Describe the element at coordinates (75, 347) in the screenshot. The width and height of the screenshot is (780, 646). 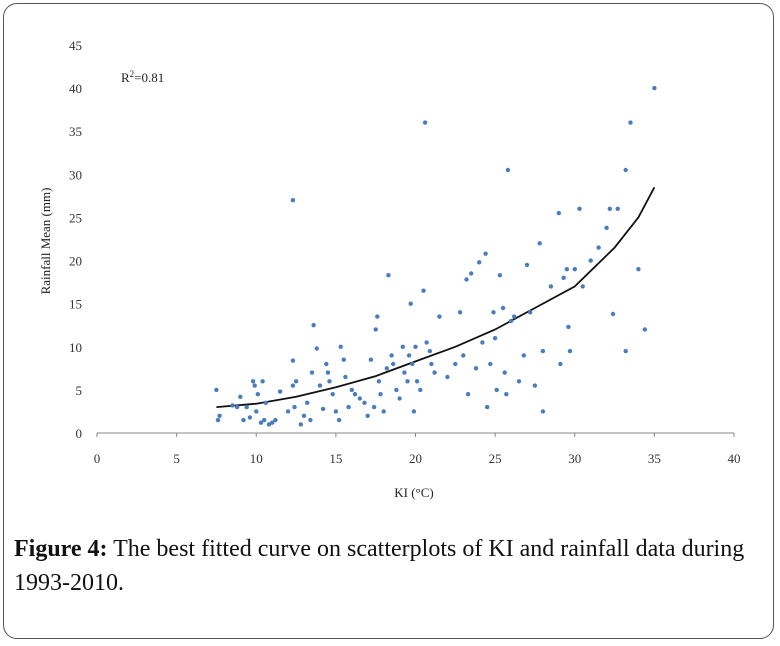
I see `y-tick-label: 10` at that location.